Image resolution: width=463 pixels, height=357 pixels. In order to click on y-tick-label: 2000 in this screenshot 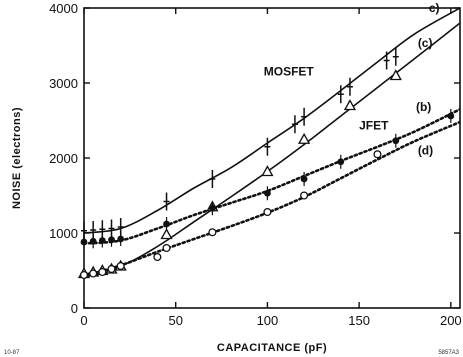, I will do `click(63, 158)`.